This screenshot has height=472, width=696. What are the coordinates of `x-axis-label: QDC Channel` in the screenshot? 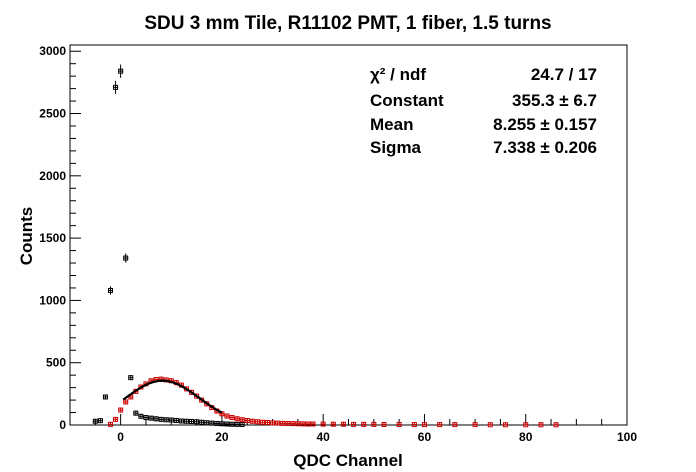 It's located at (348, 460).